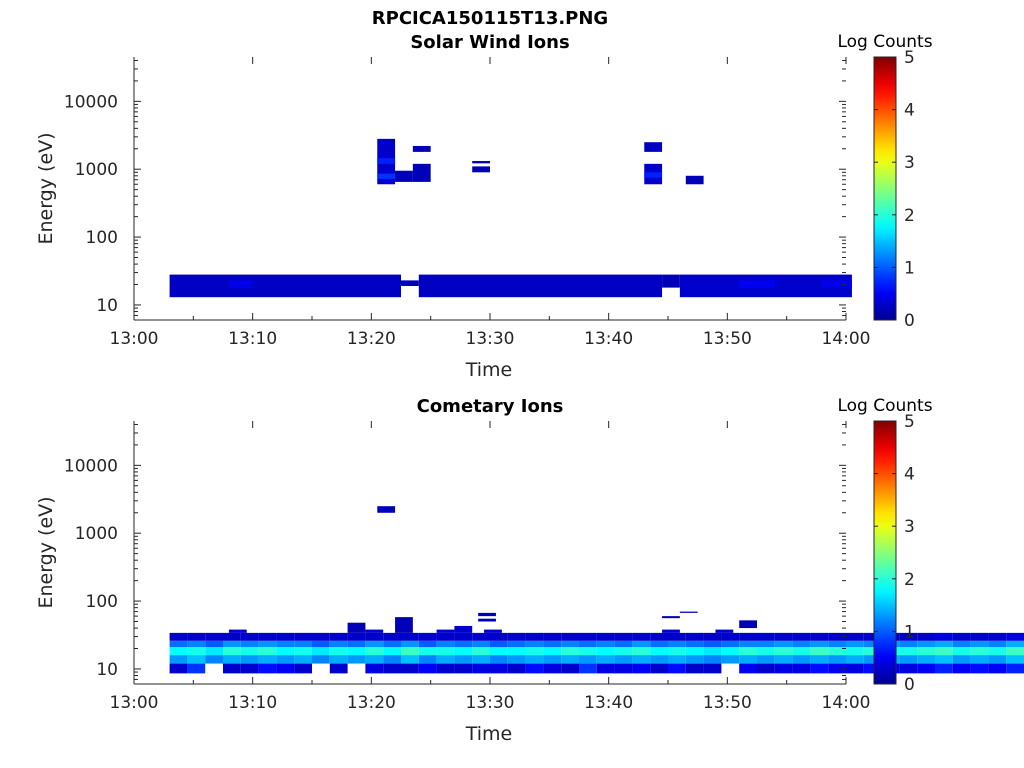 The image size is (1024, 768). I want to click on x-tick-label: 13:30, so click(490, 703).